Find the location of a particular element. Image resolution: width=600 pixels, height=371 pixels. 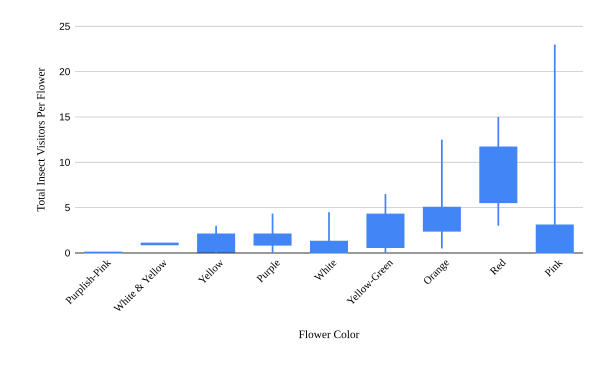

y-tick-label: 10 is located at coordinates (65, 162).